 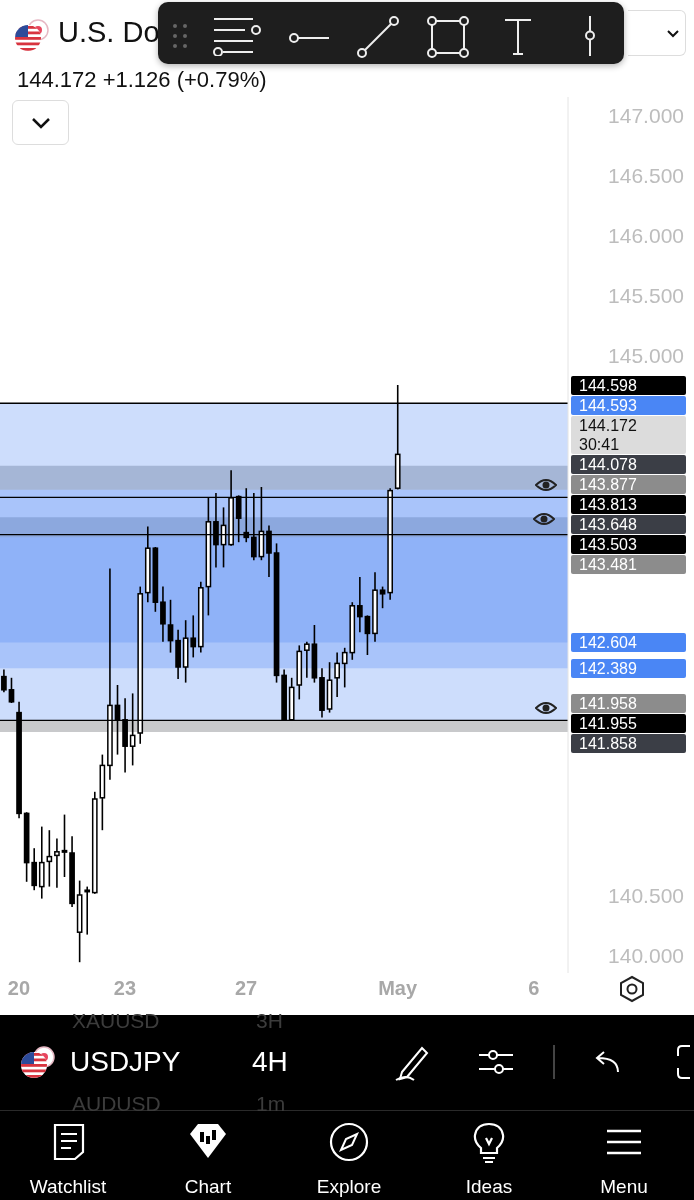 I want to click on text: 143.877, so click(x=608, y=485).